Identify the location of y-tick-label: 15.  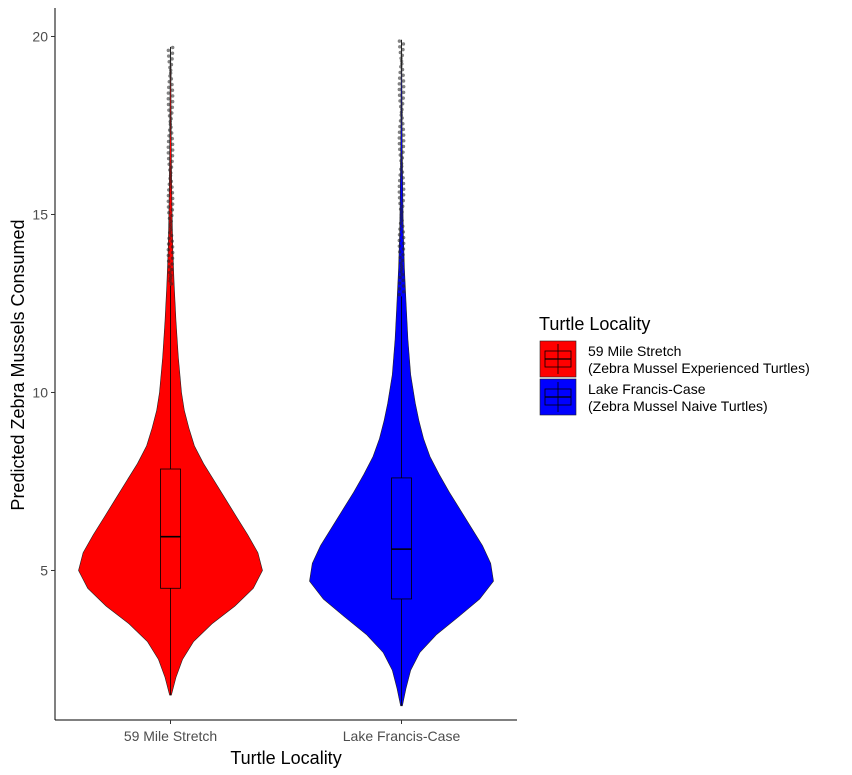
(40, 214).